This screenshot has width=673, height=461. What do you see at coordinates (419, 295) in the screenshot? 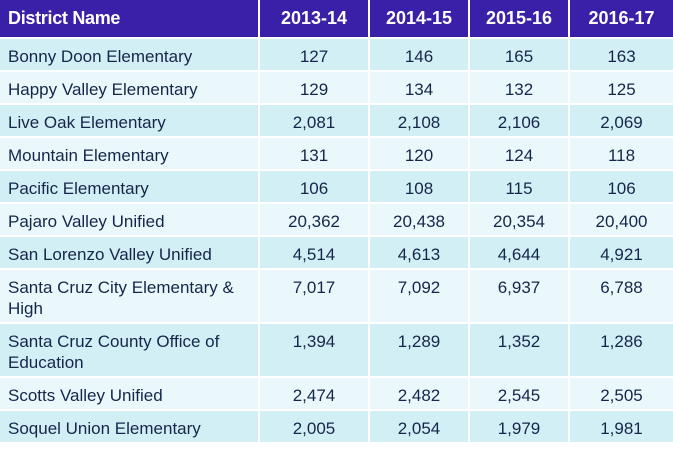
I see `value-cell: 7,092` at bounding box center [419, 295].